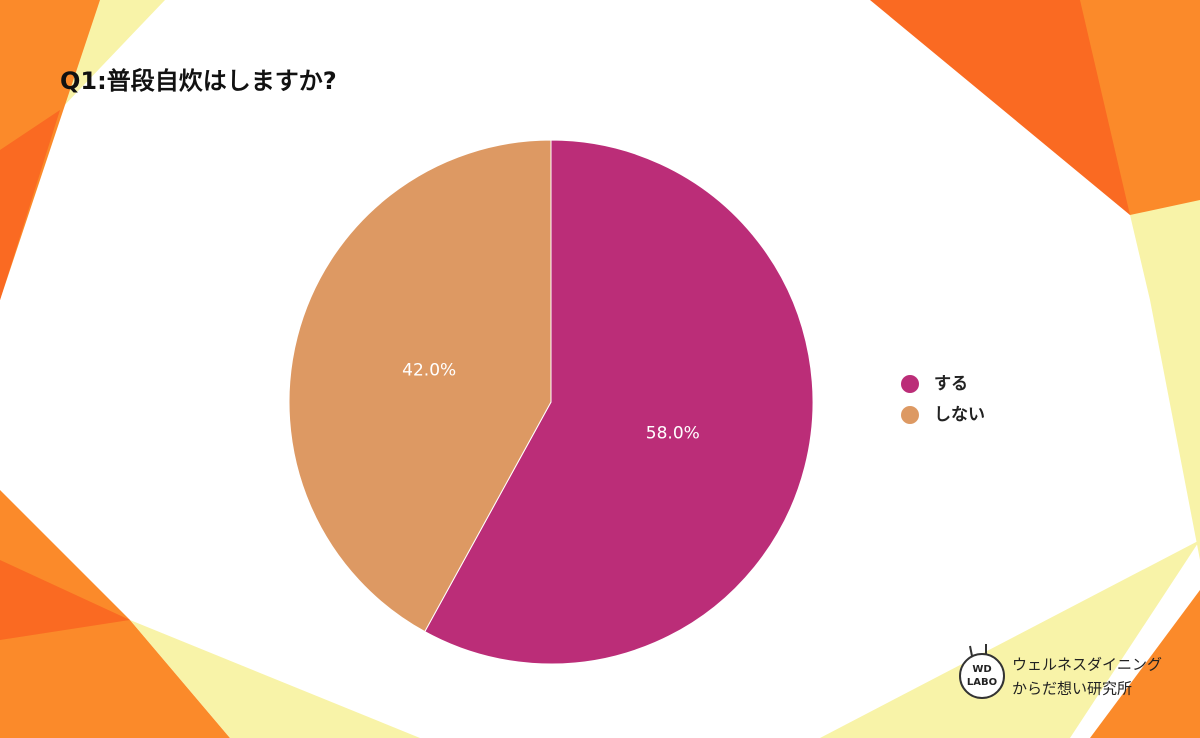  Describe the element at coordinates (982, 682) in the screenshot. I see `logo-mark: LABO` at that location.